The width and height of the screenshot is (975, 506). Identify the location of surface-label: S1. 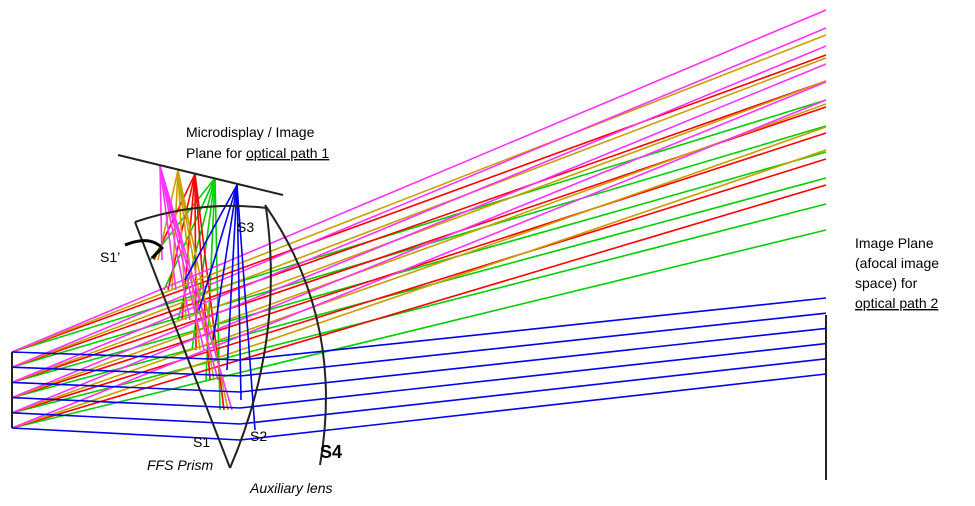
(201, 442).